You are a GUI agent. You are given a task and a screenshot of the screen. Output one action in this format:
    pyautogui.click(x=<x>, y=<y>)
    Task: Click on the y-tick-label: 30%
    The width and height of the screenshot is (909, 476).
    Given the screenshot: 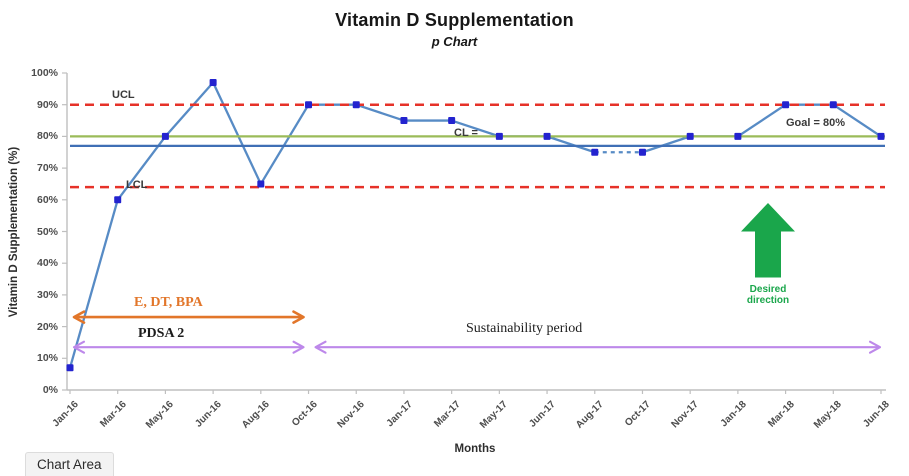 What is the action you would take?
    pyautogui.click(x=47, y=294)
    